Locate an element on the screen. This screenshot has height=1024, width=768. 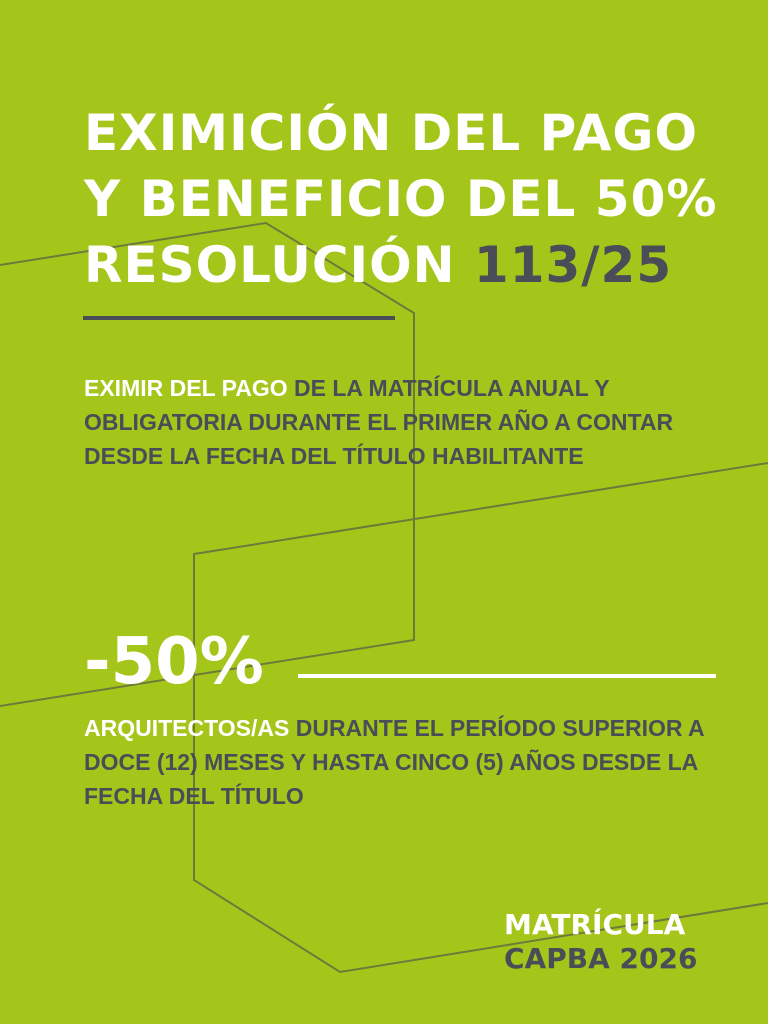
footer-line-2: CAPBA 2026 is located at coordinates (601, 958).